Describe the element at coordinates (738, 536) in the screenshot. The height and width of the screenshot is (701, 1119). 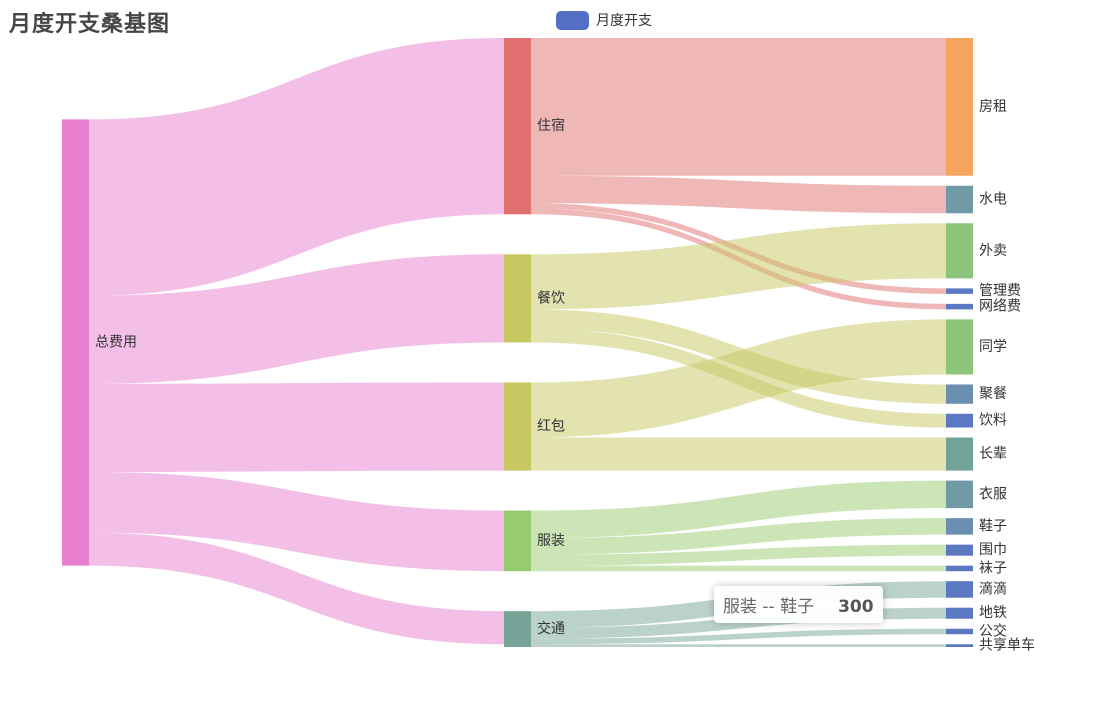
I see `link-服装-鞋子` at that location.